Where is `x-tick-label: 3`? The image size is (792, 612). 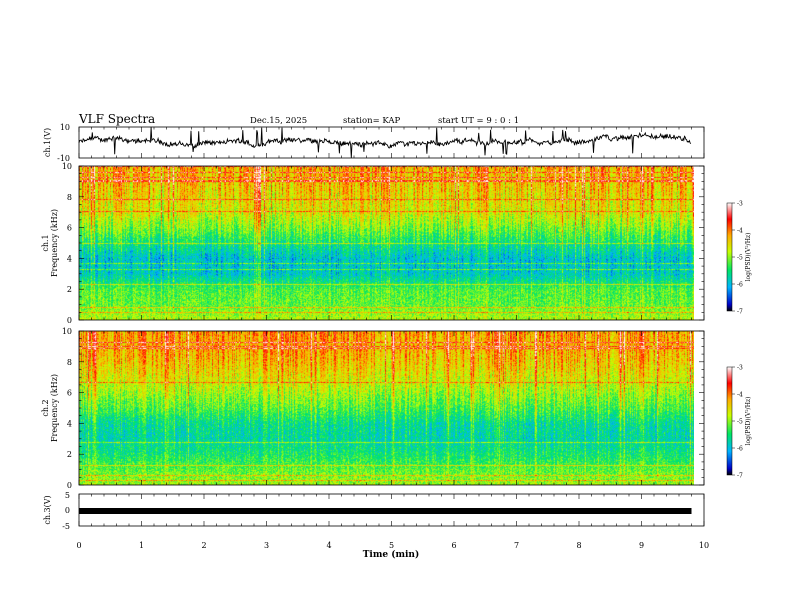 x-tick-label: 3 is located at coordinates (266, 545).